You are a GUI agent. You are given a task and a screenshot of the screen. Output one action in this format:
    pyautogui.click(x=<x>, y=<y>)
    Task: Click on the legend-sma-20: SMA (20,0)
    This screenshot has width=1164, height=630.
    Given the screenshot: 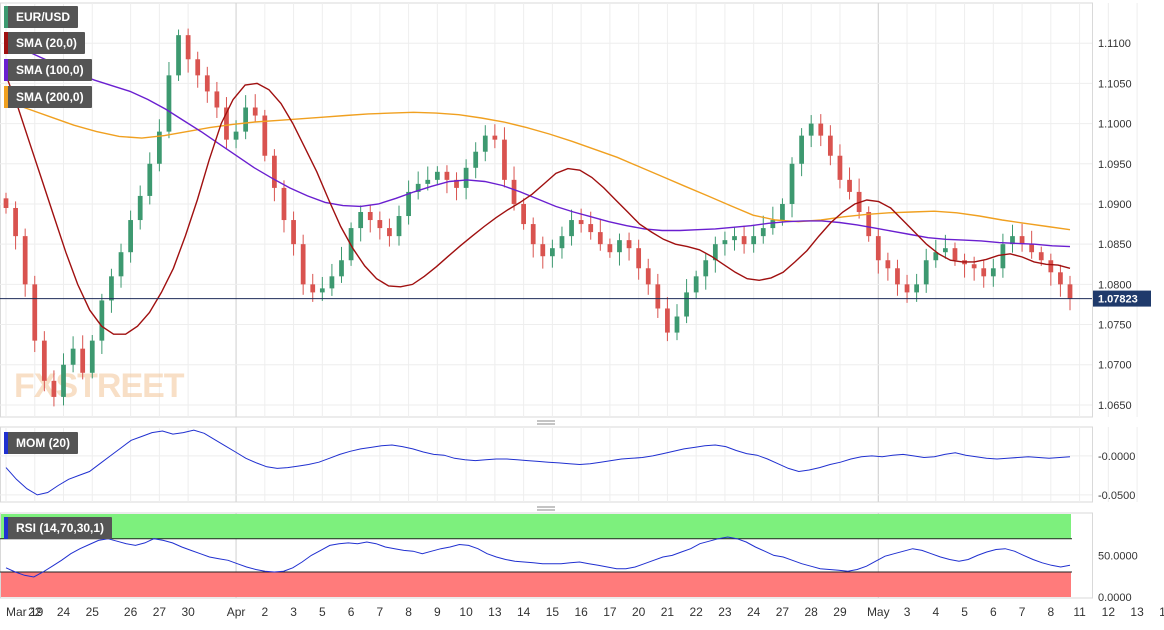 What is the action you would take?
    pyautogui.click(x=44, y=43)
    